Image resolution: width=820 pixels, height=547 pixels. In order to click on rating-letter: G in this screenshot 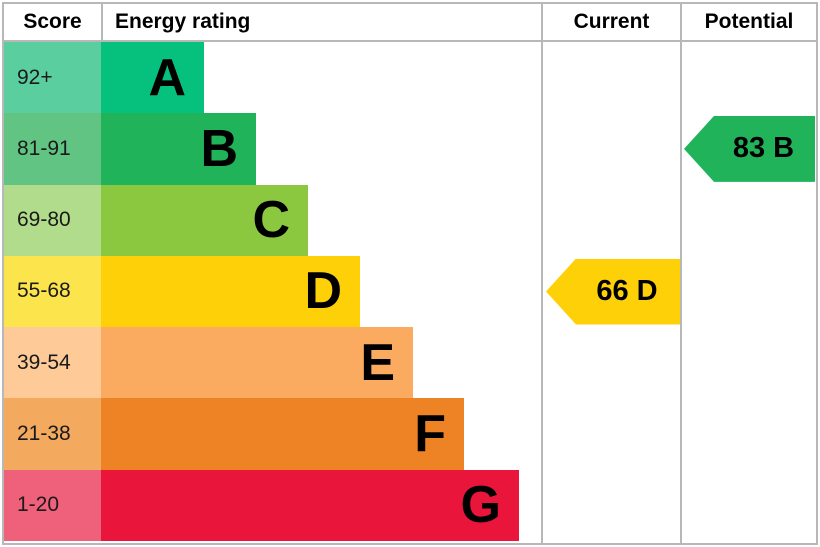, I will do `click(480, 505)`.